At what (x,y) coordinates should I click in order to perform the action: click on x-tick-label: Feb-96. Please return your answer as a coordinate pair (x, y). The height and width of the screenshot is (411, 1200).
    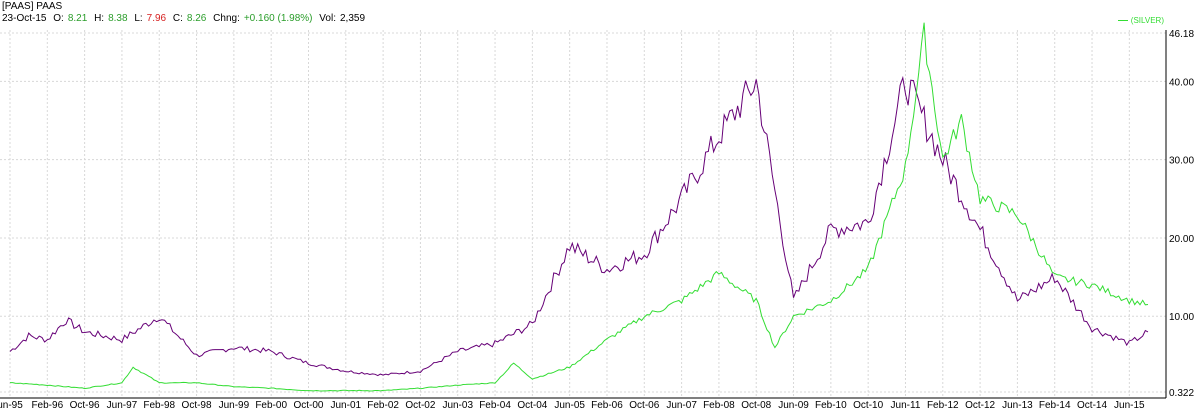
    Looking at the image, I should click on (47, 405).